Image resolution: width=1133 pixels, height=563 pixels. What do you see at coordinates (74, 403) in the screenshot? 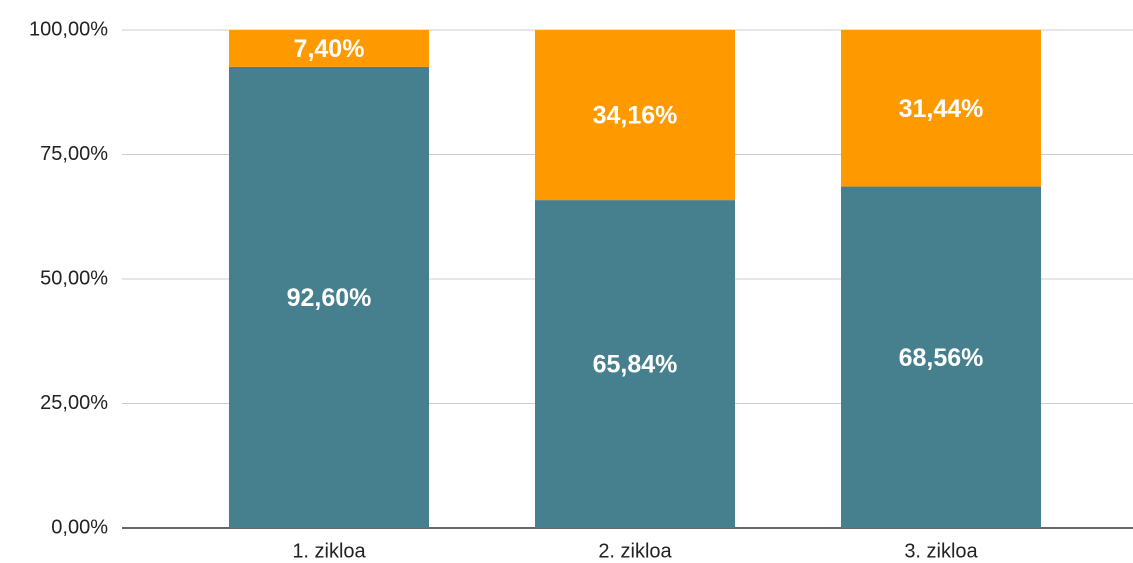
I see `y-tick-label: 25,00%` at bounding box center [74, 403].